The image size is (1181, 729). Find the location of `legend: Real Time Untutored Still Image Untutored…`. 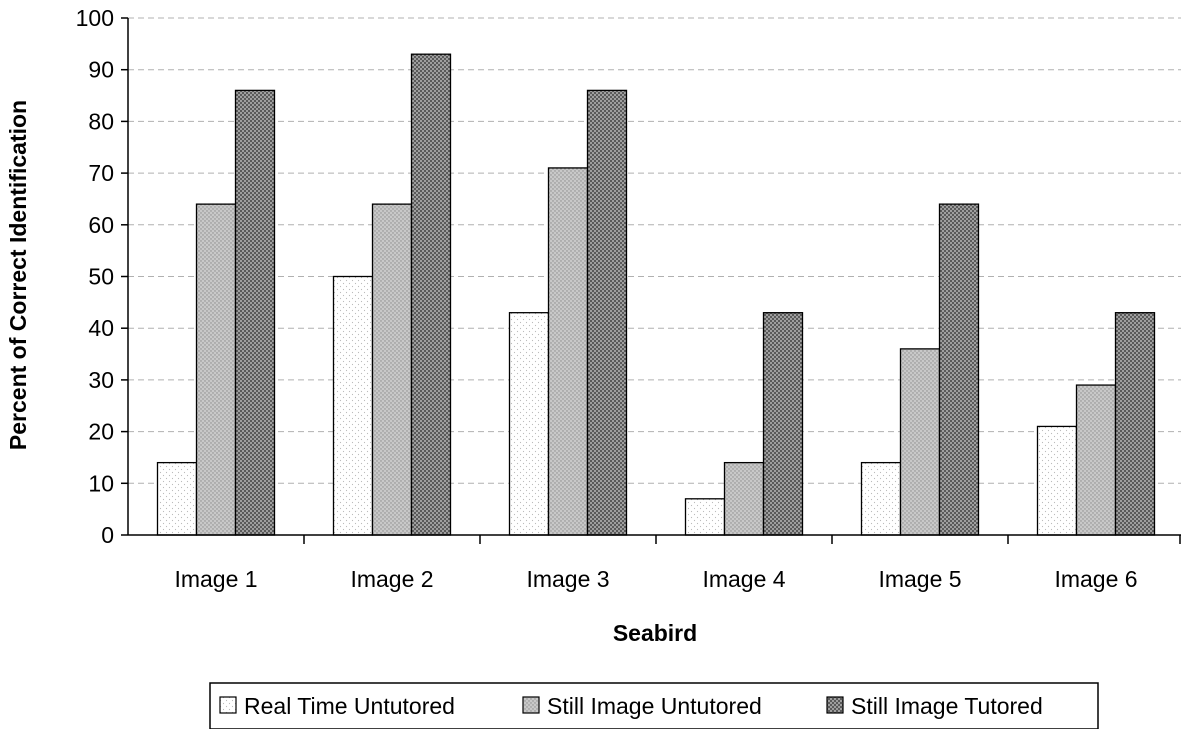

legend: Real Time Untutored Still Image Untutored… is located at coordinates (654, 705).